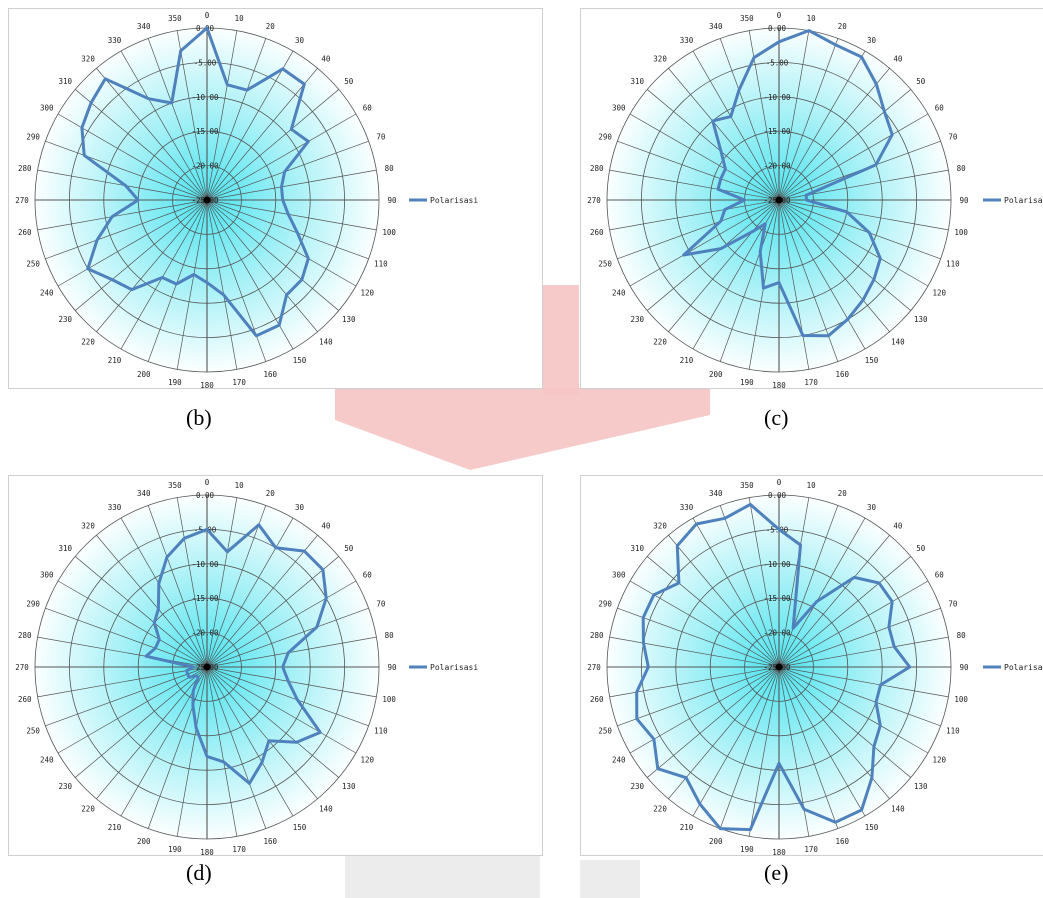  Describe the element at coordinates (619, 293) in the screenshot. I see `angle-tick-label: 240` at that location.